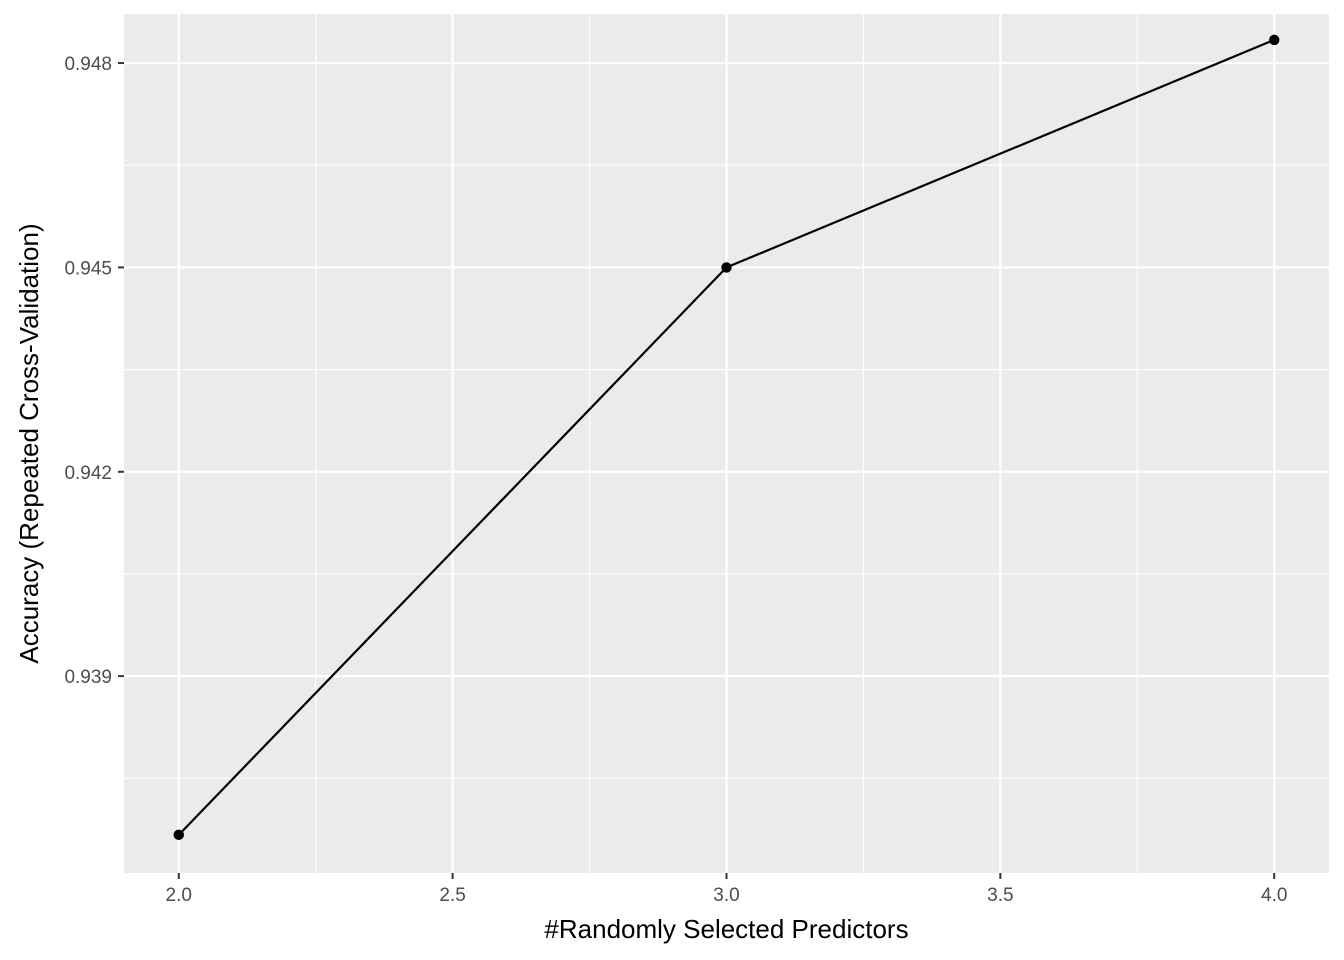 The width and height of the screenshot is (1344, 960). I want to click on x-axis: 2.0 2.5 3.0 3.5 4.0, so click(726, 889).